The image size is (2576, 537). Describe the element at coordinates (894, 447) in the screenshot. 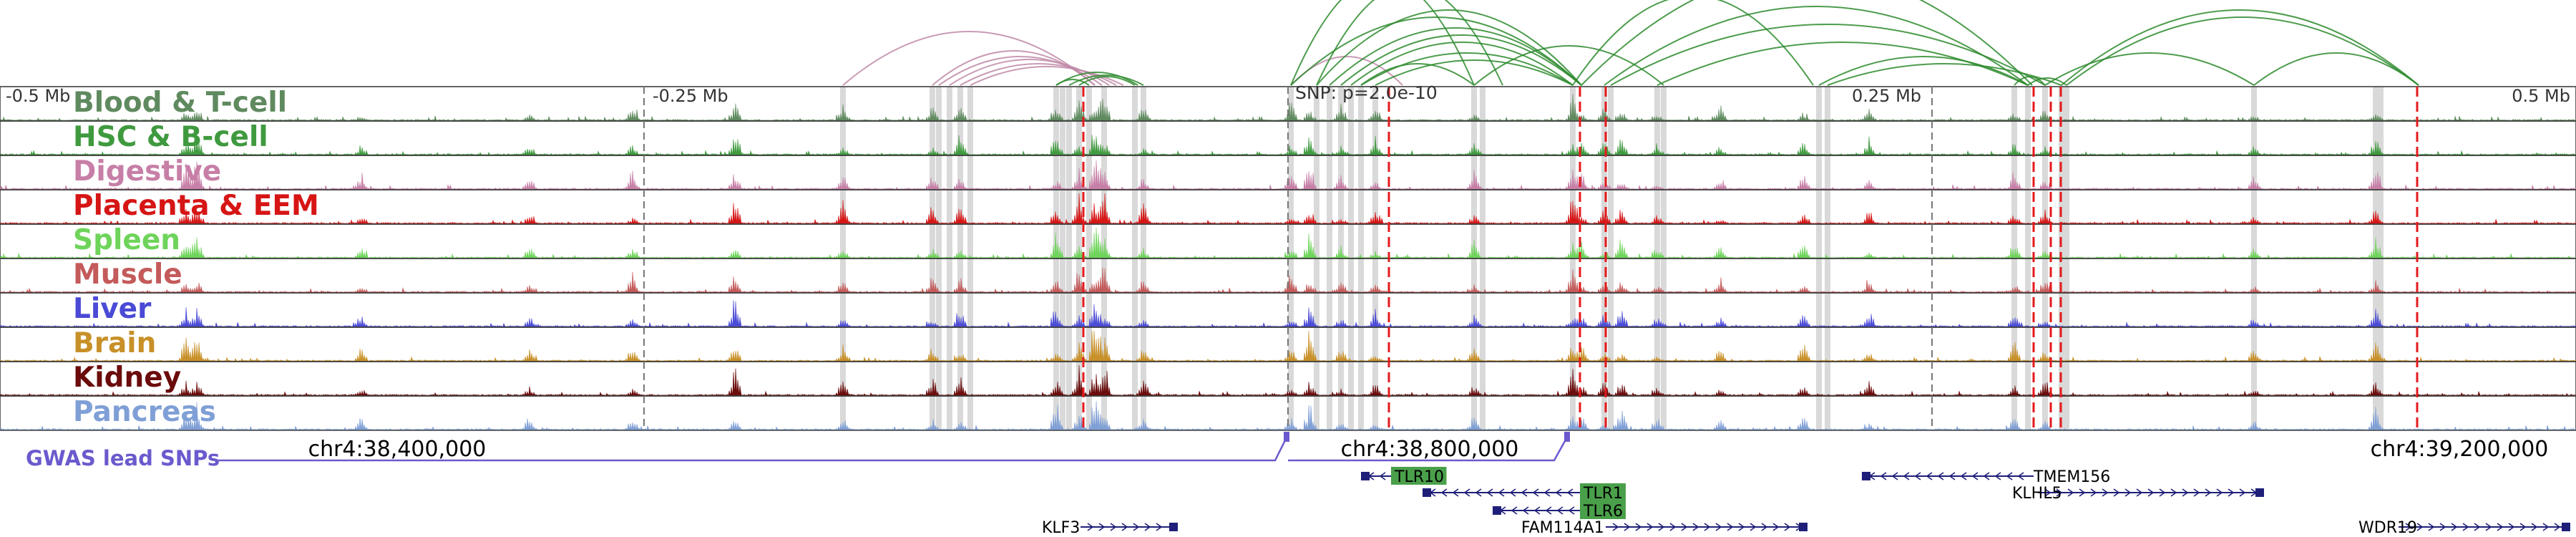

I see `gwas-lead-snp-connectors` at that location.